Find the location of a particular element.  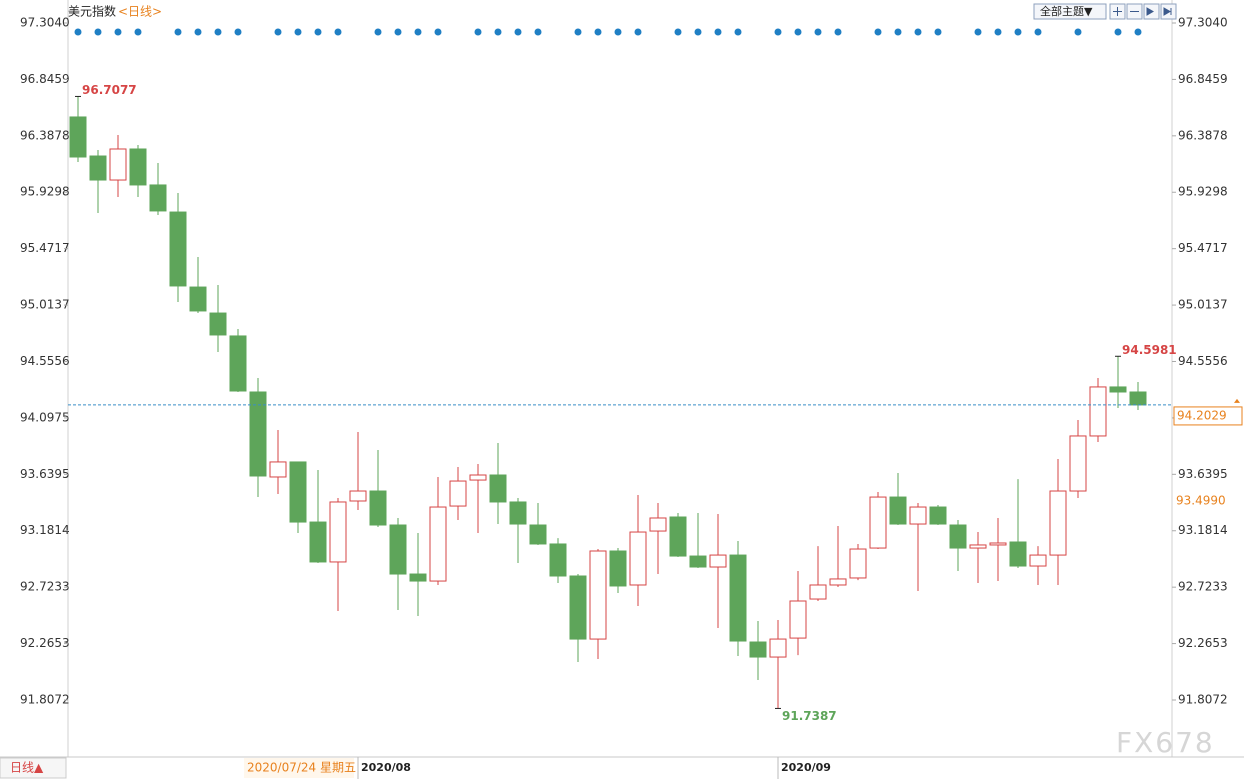

extreme-label: 96.7077 is located at coordinates (109, 90).